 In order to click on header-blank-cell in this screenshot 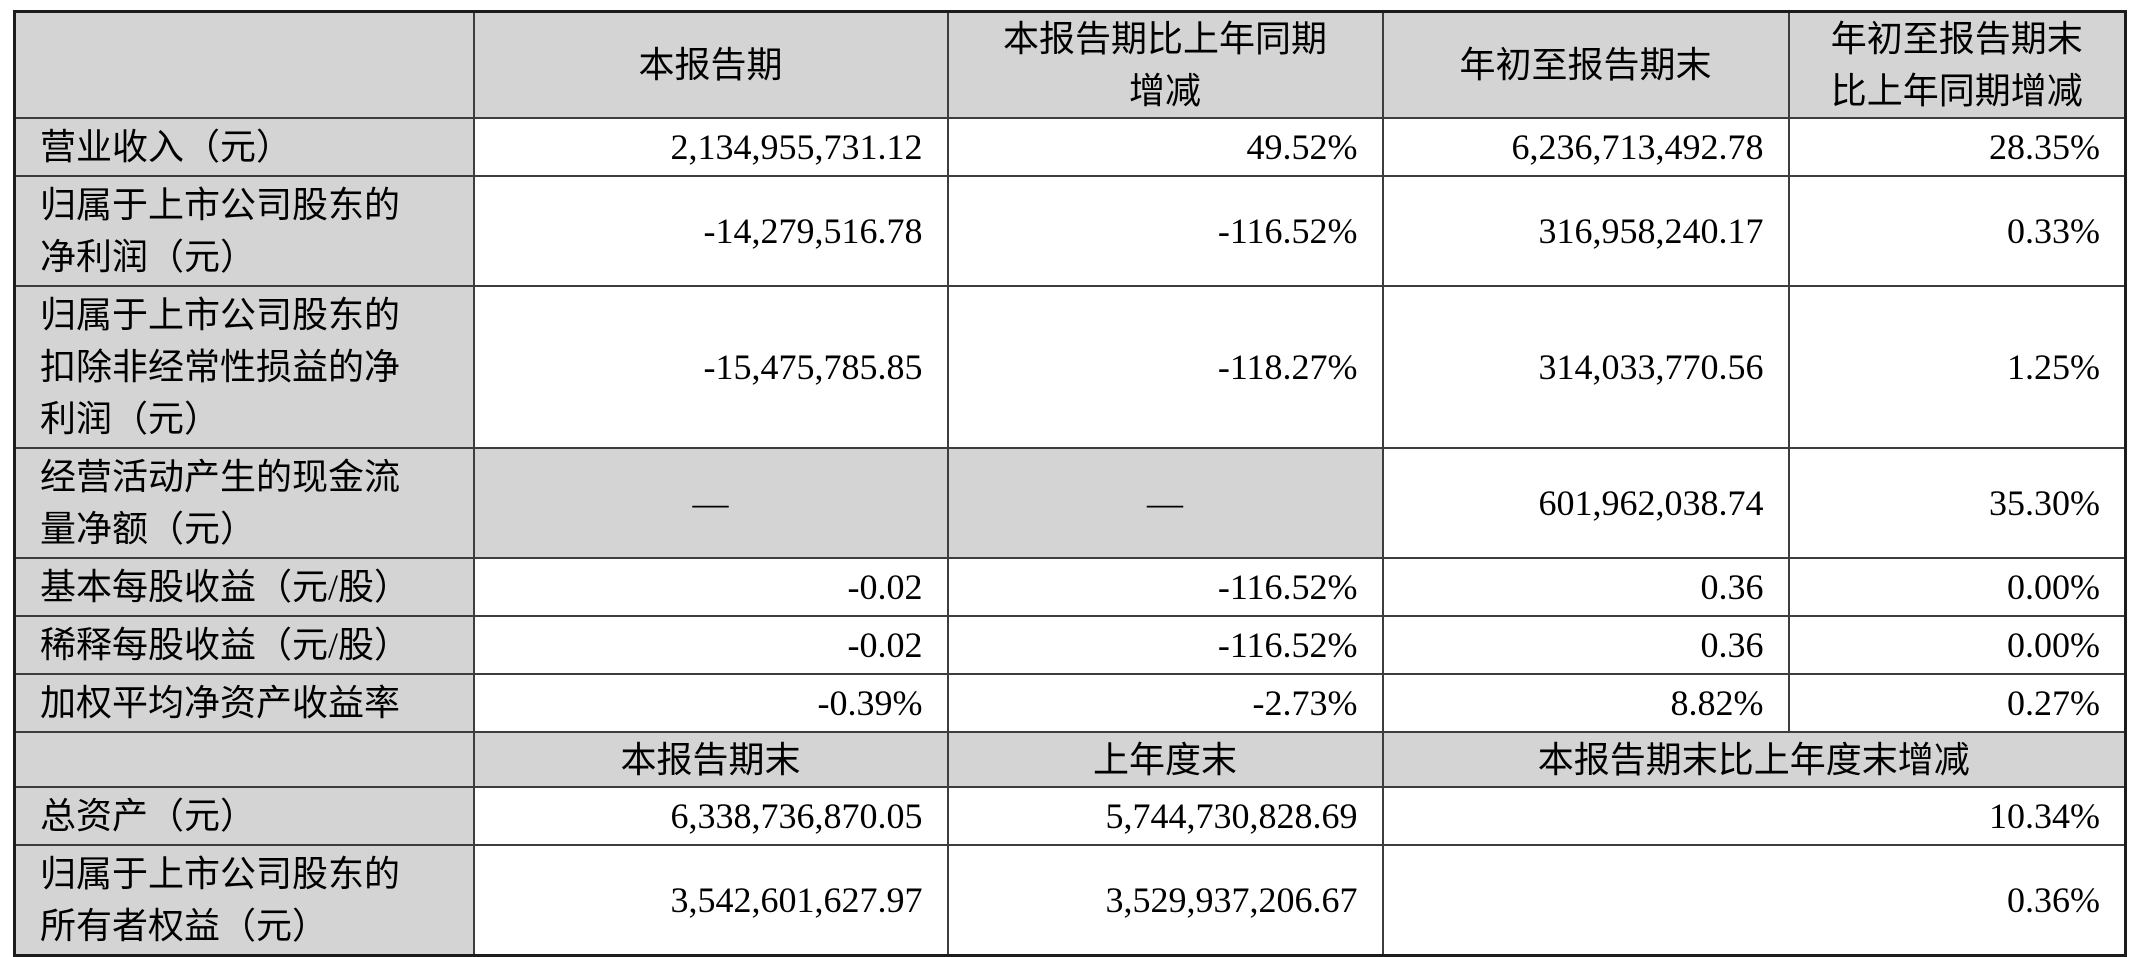, I will do `click(244, 64)`.